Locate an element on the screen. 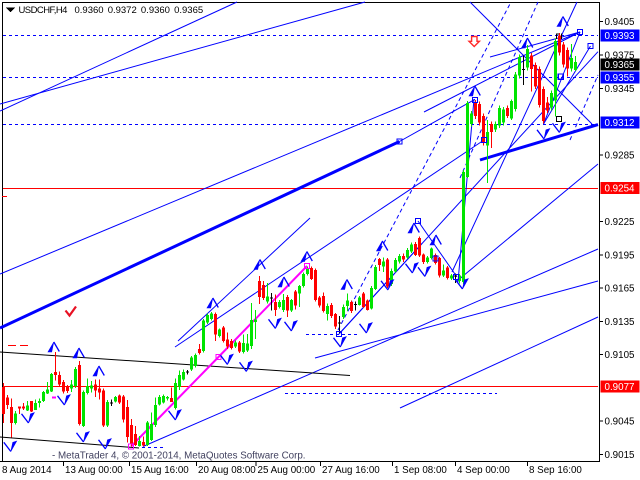 This screenshot has width=640, height=480. svg-text: 13 Aug 00:00 is located at coordinates (94, 470).